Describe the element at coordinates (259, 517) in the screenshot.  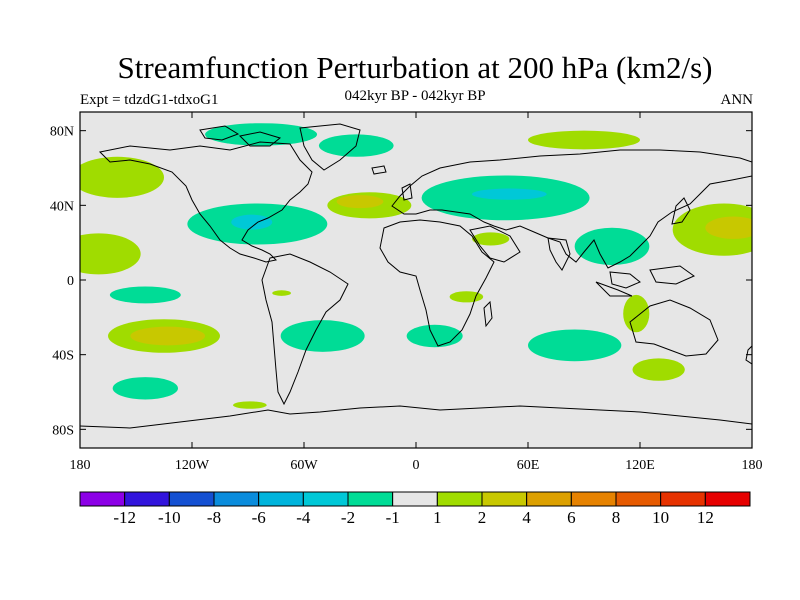
I see `colorbar-label: -6` at that location.